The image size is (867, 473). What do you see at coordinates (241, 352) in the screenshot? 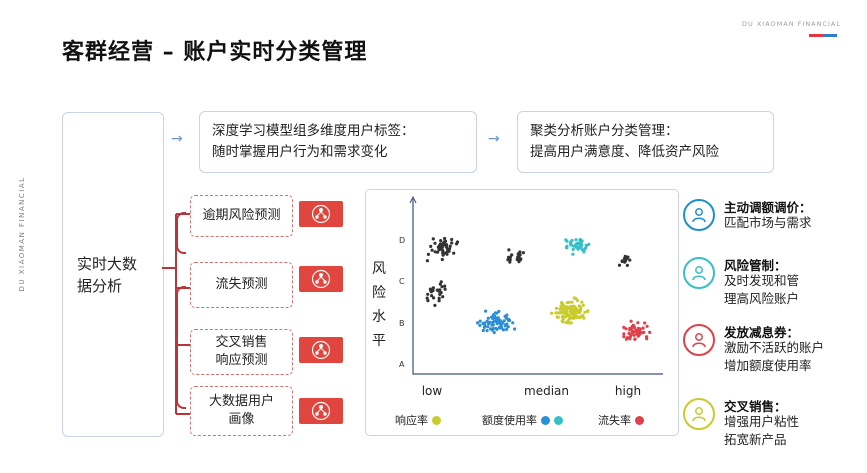
I see `task-cross-sell: 交叉销售 响应预测` at bounding box center [241, 352].